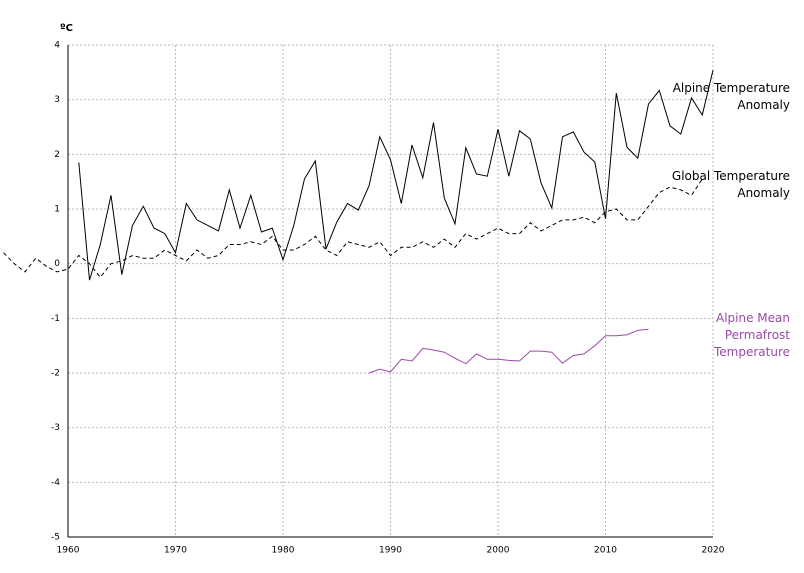 The width and height of the screenshot is (804, 573). What do you see at coordinates (55, 428) in the screenshot?
I see `y-tick-label: -3` at bounding box center [55, 428].